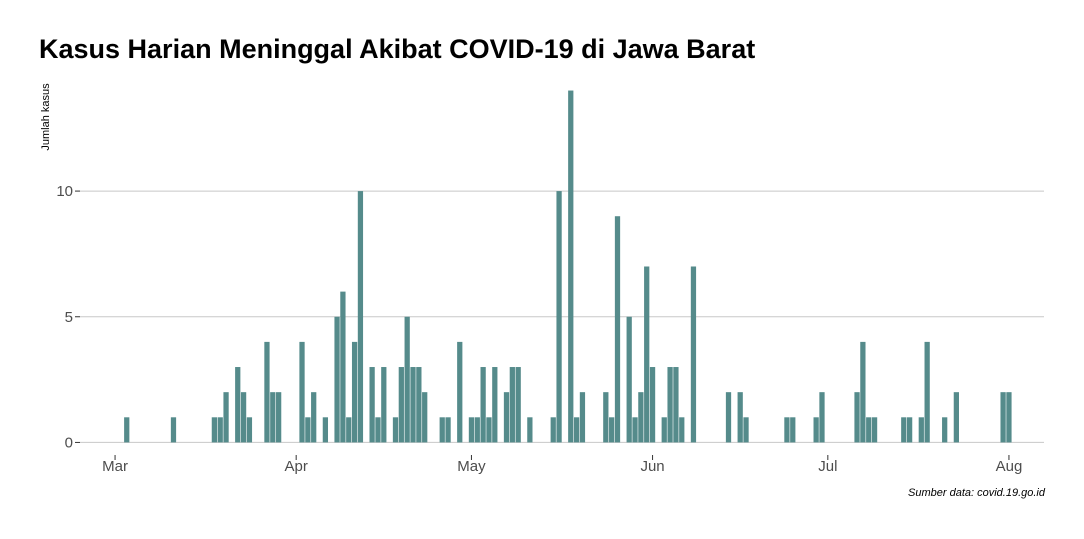 The height and width of the screenshot is (539, 1084). I want to click on y-tick-label: 5, so click(69, 317).